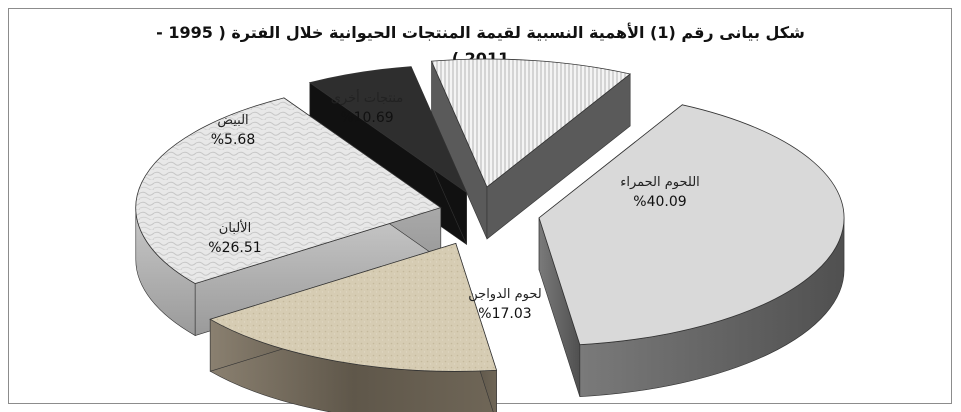  What do you see at coordinates (504, 294) in the screenshot?
I see `data-label-category: لحوم الدواجن` at bounding box center [504, 294].